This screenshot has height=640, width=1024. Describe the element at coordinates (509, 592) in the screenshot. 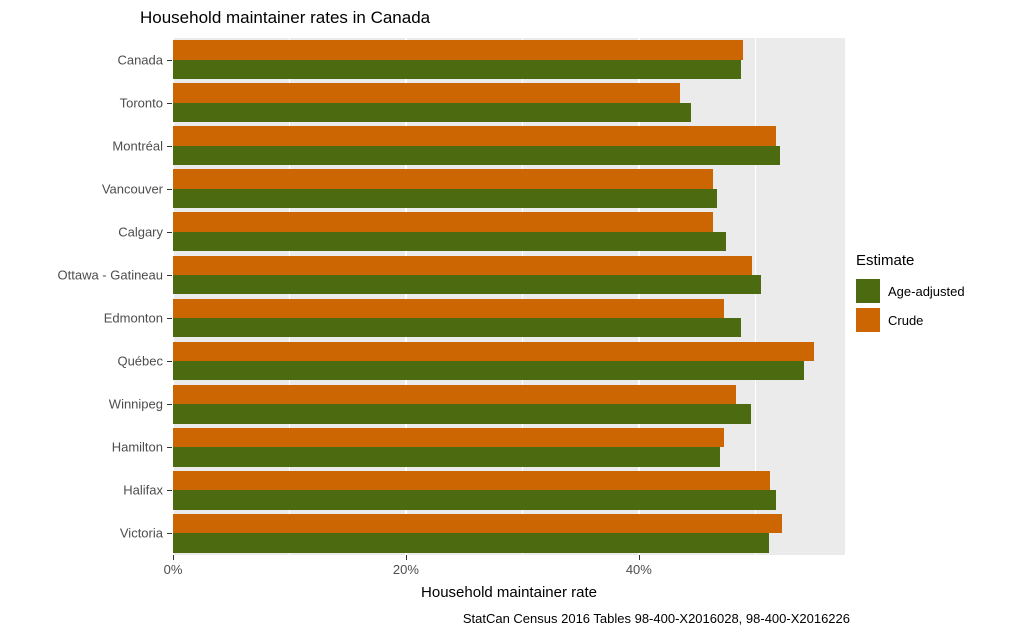

I see `x-axis-title: Household maintainer rate` at that location.